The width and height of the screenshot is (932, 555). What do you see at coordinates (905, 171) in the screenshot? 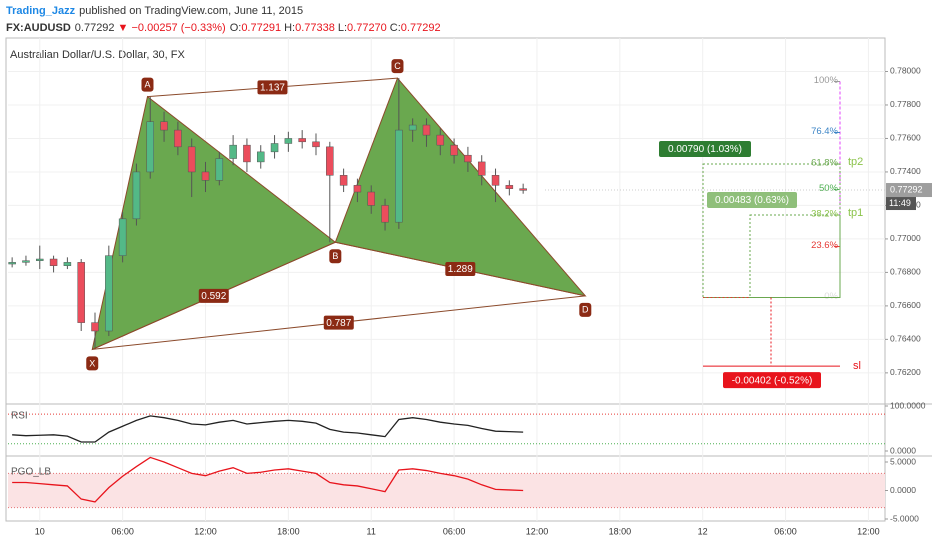
I see `y-tick-label: 0.77400` at bounding box center [905, 171].